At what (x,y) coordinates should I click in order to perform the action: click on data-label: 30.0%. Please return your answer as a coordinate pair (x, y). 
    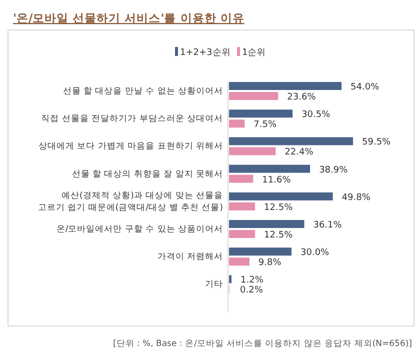
    Looking at the image, I should click on (315, 253).